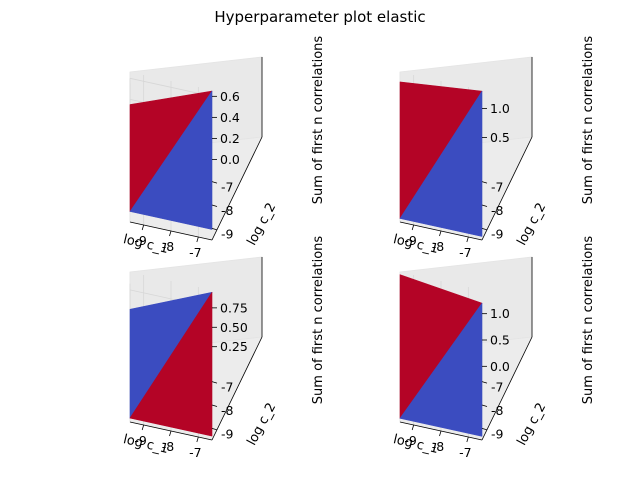  I want to click on surface-triangle-high, so click(171, 364).